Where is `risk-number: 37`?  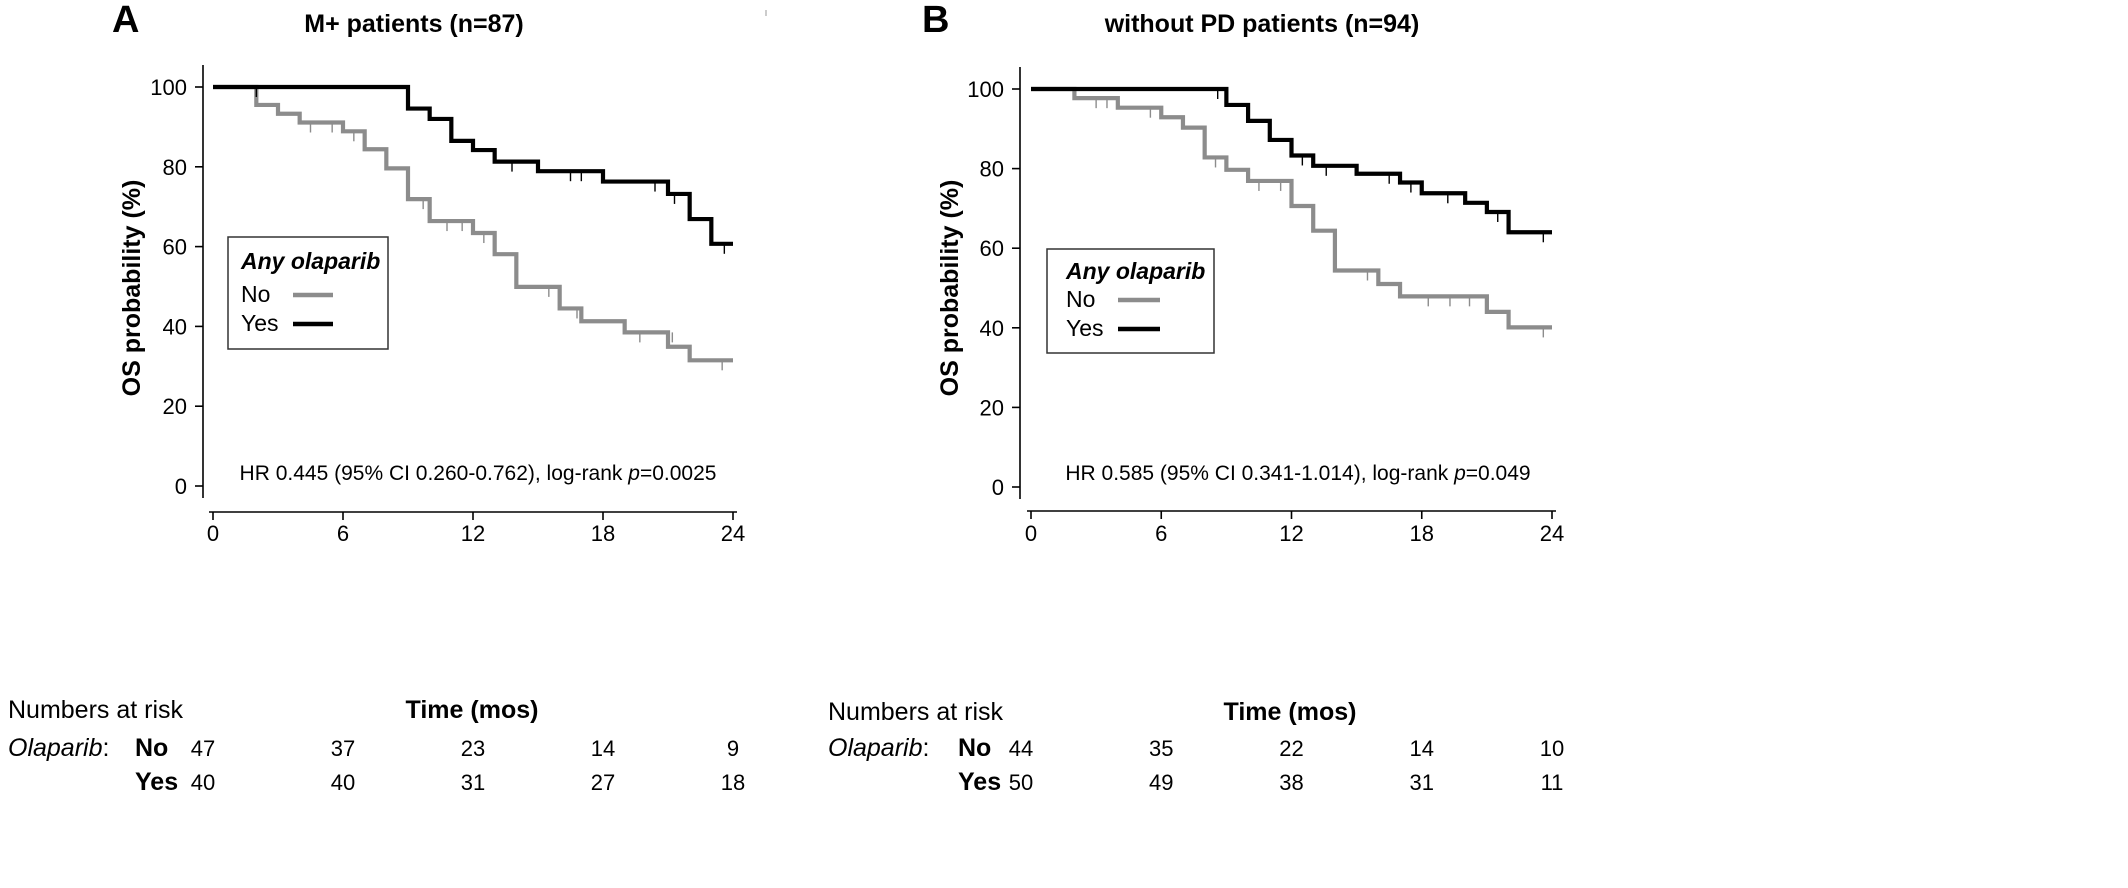 risk-number: 37 is located at coordinates (343, 748).